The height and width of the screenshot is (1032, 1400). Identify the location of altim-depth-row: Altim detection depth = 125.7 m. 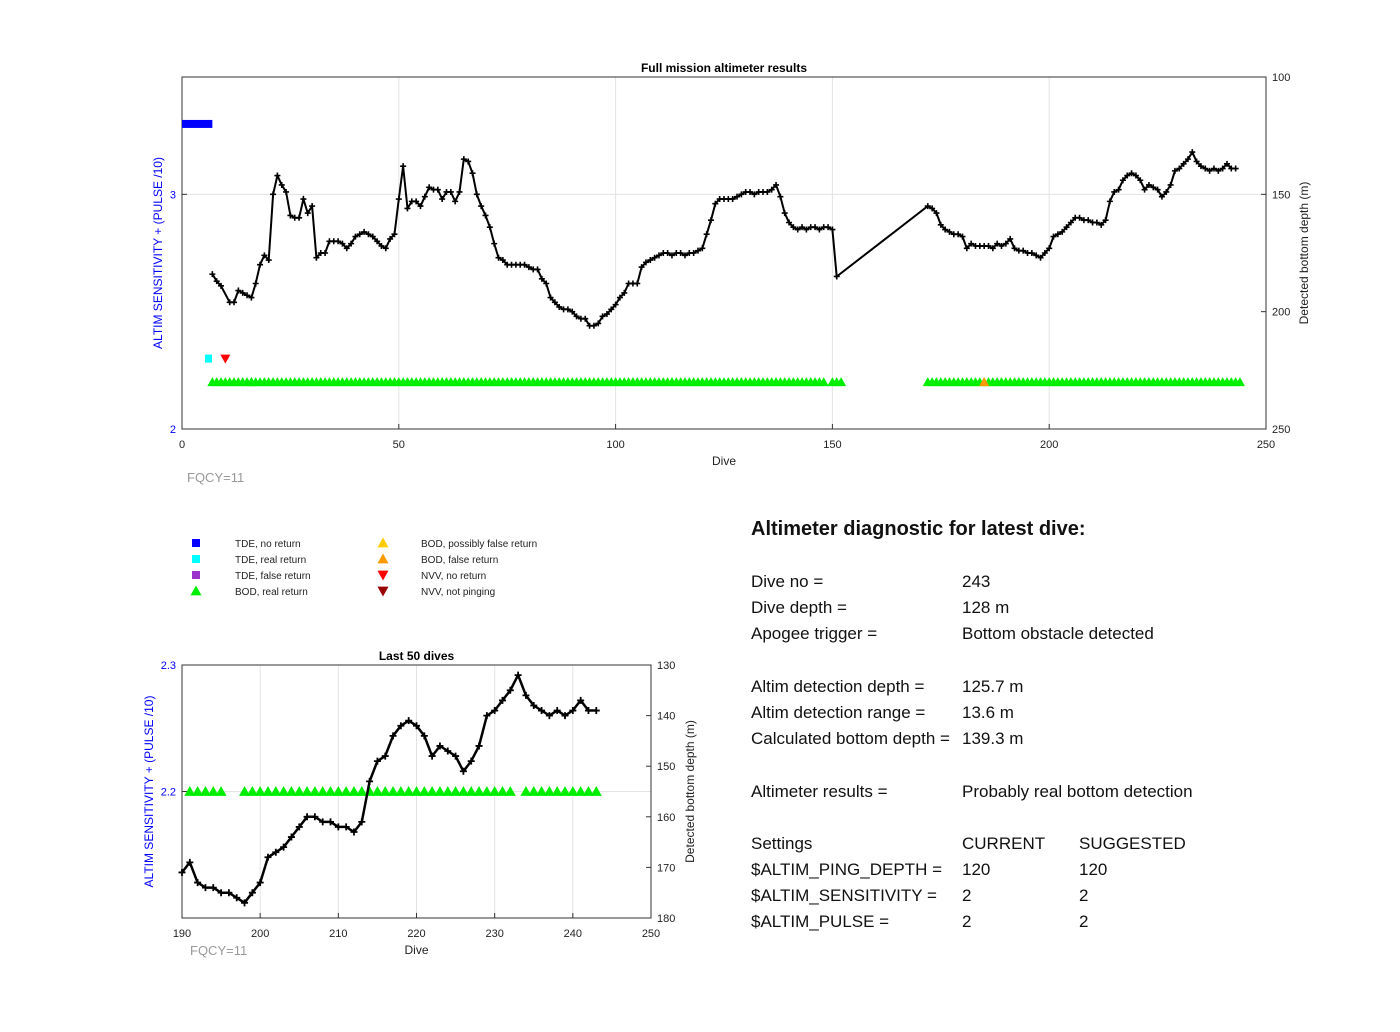
(1031, 687).